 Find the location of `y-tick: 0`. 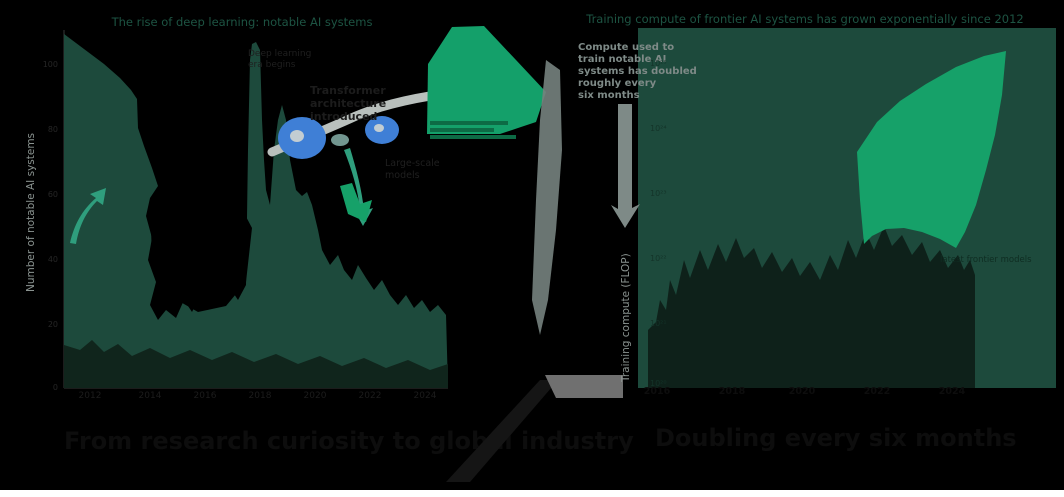

y-tick: 0 is located at coordinates (55, 387).